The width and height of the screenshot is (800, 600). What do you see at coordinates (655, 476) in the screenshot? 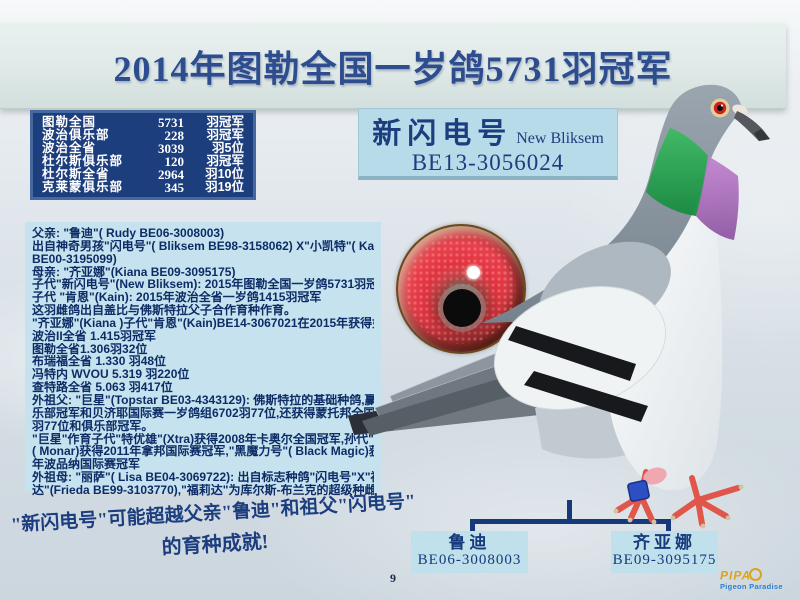
I see `pink-leg-band` at bounding box center [655, 476].